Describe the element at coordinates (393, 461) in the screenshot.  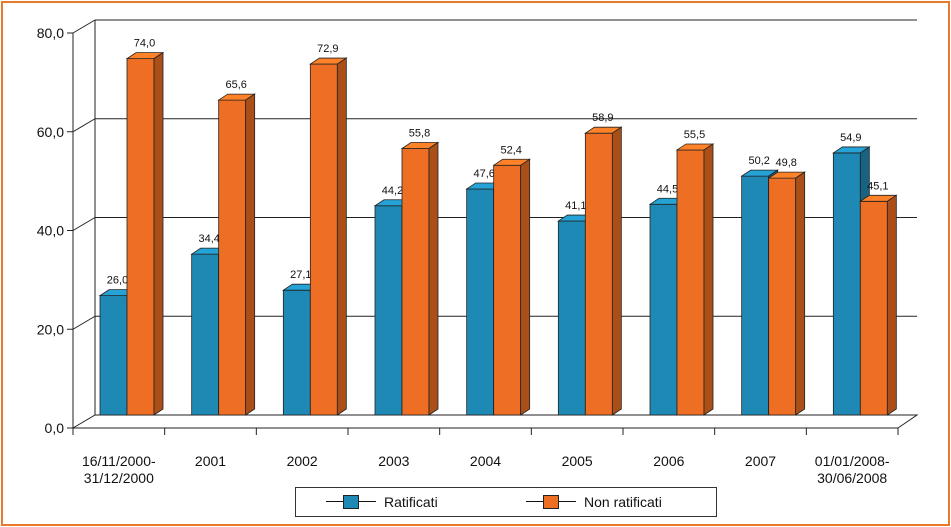
I see `x-tick-label: 2003` at that location.